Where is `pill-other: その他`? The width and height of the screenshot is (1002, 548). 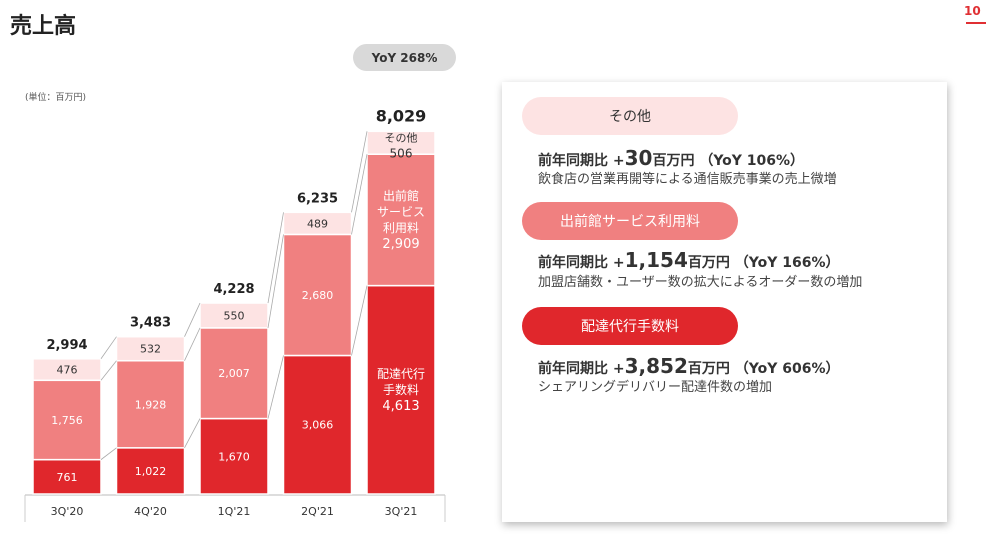 pill-other: その他 is located at coordinates (630, 116).